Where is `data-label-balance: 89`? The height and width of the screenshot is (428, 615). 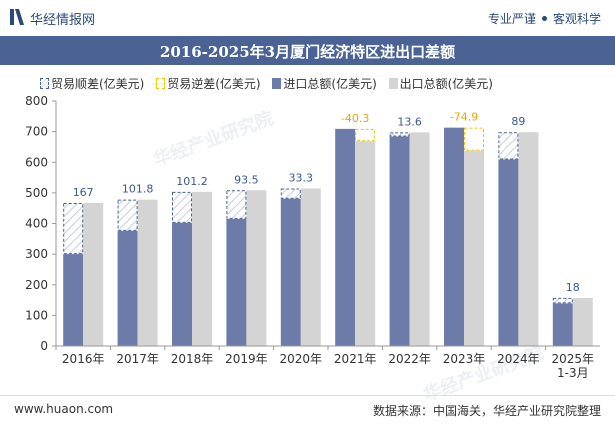 data-label-balance: 89 is located at coordinates (518, 121).